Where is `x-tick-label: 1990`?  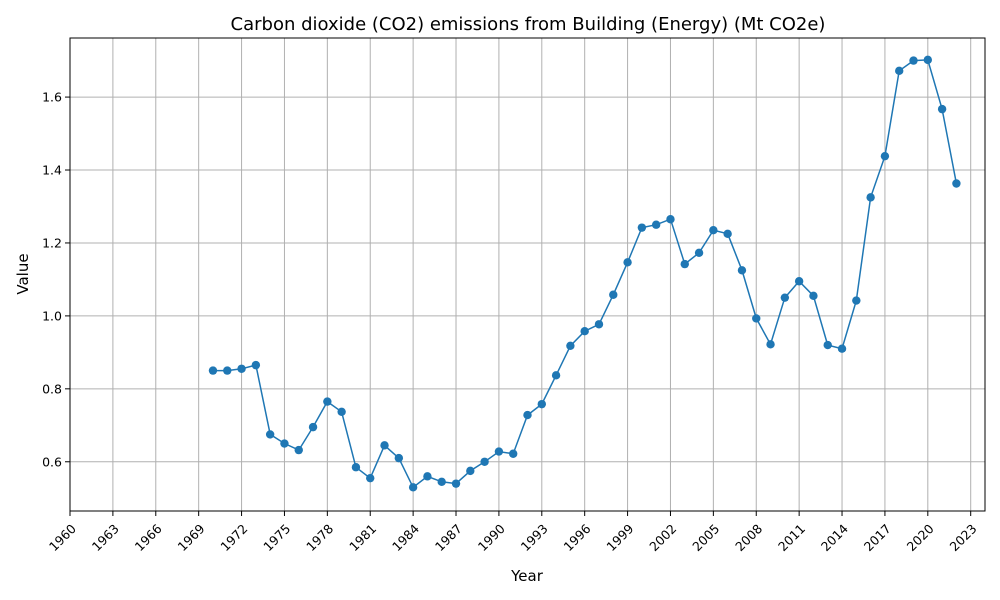
x-tick-label: 1990 is located at coordinates (491, 537).